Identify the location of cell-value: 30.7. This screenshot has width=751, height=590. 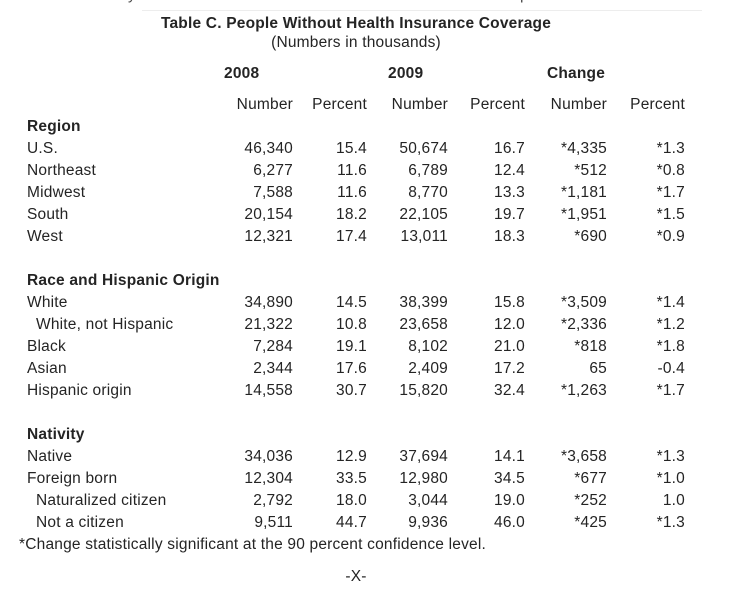
(351, 390).